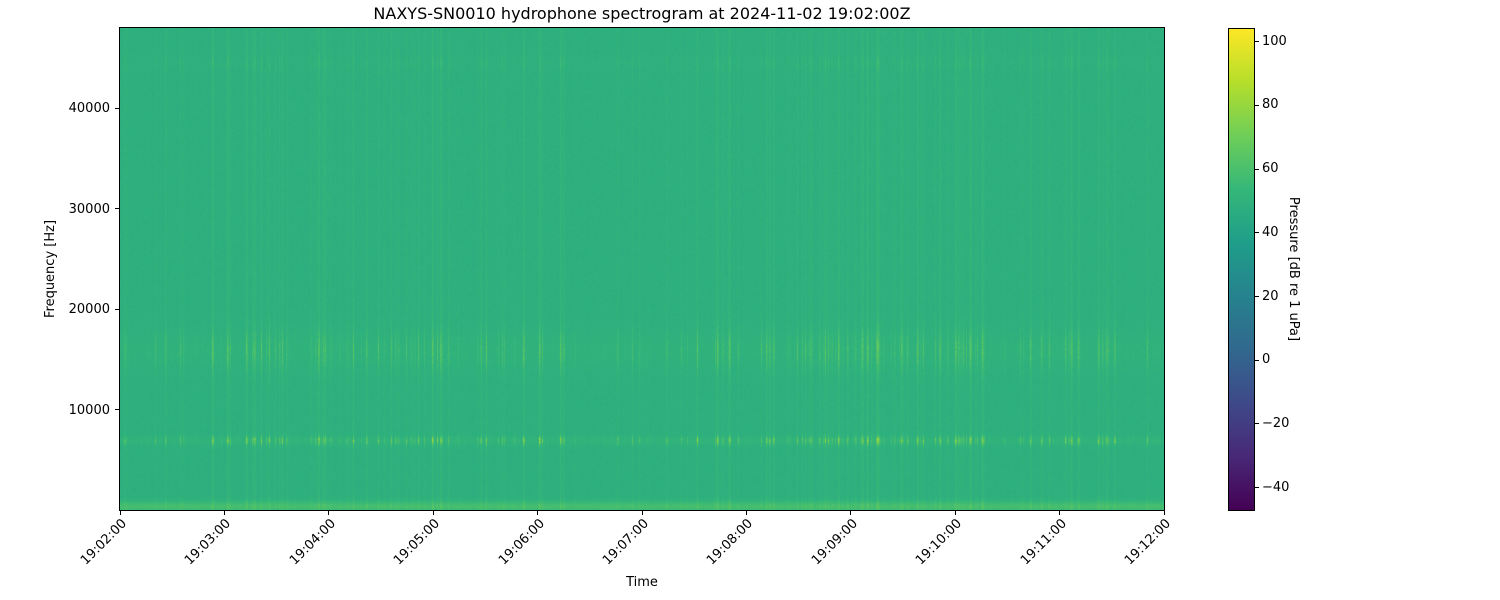  What do you see at coordinates (104, 542) in the screenshot?
I see `x-tick-label: 19:02:00` at bounding box center [104, 542].